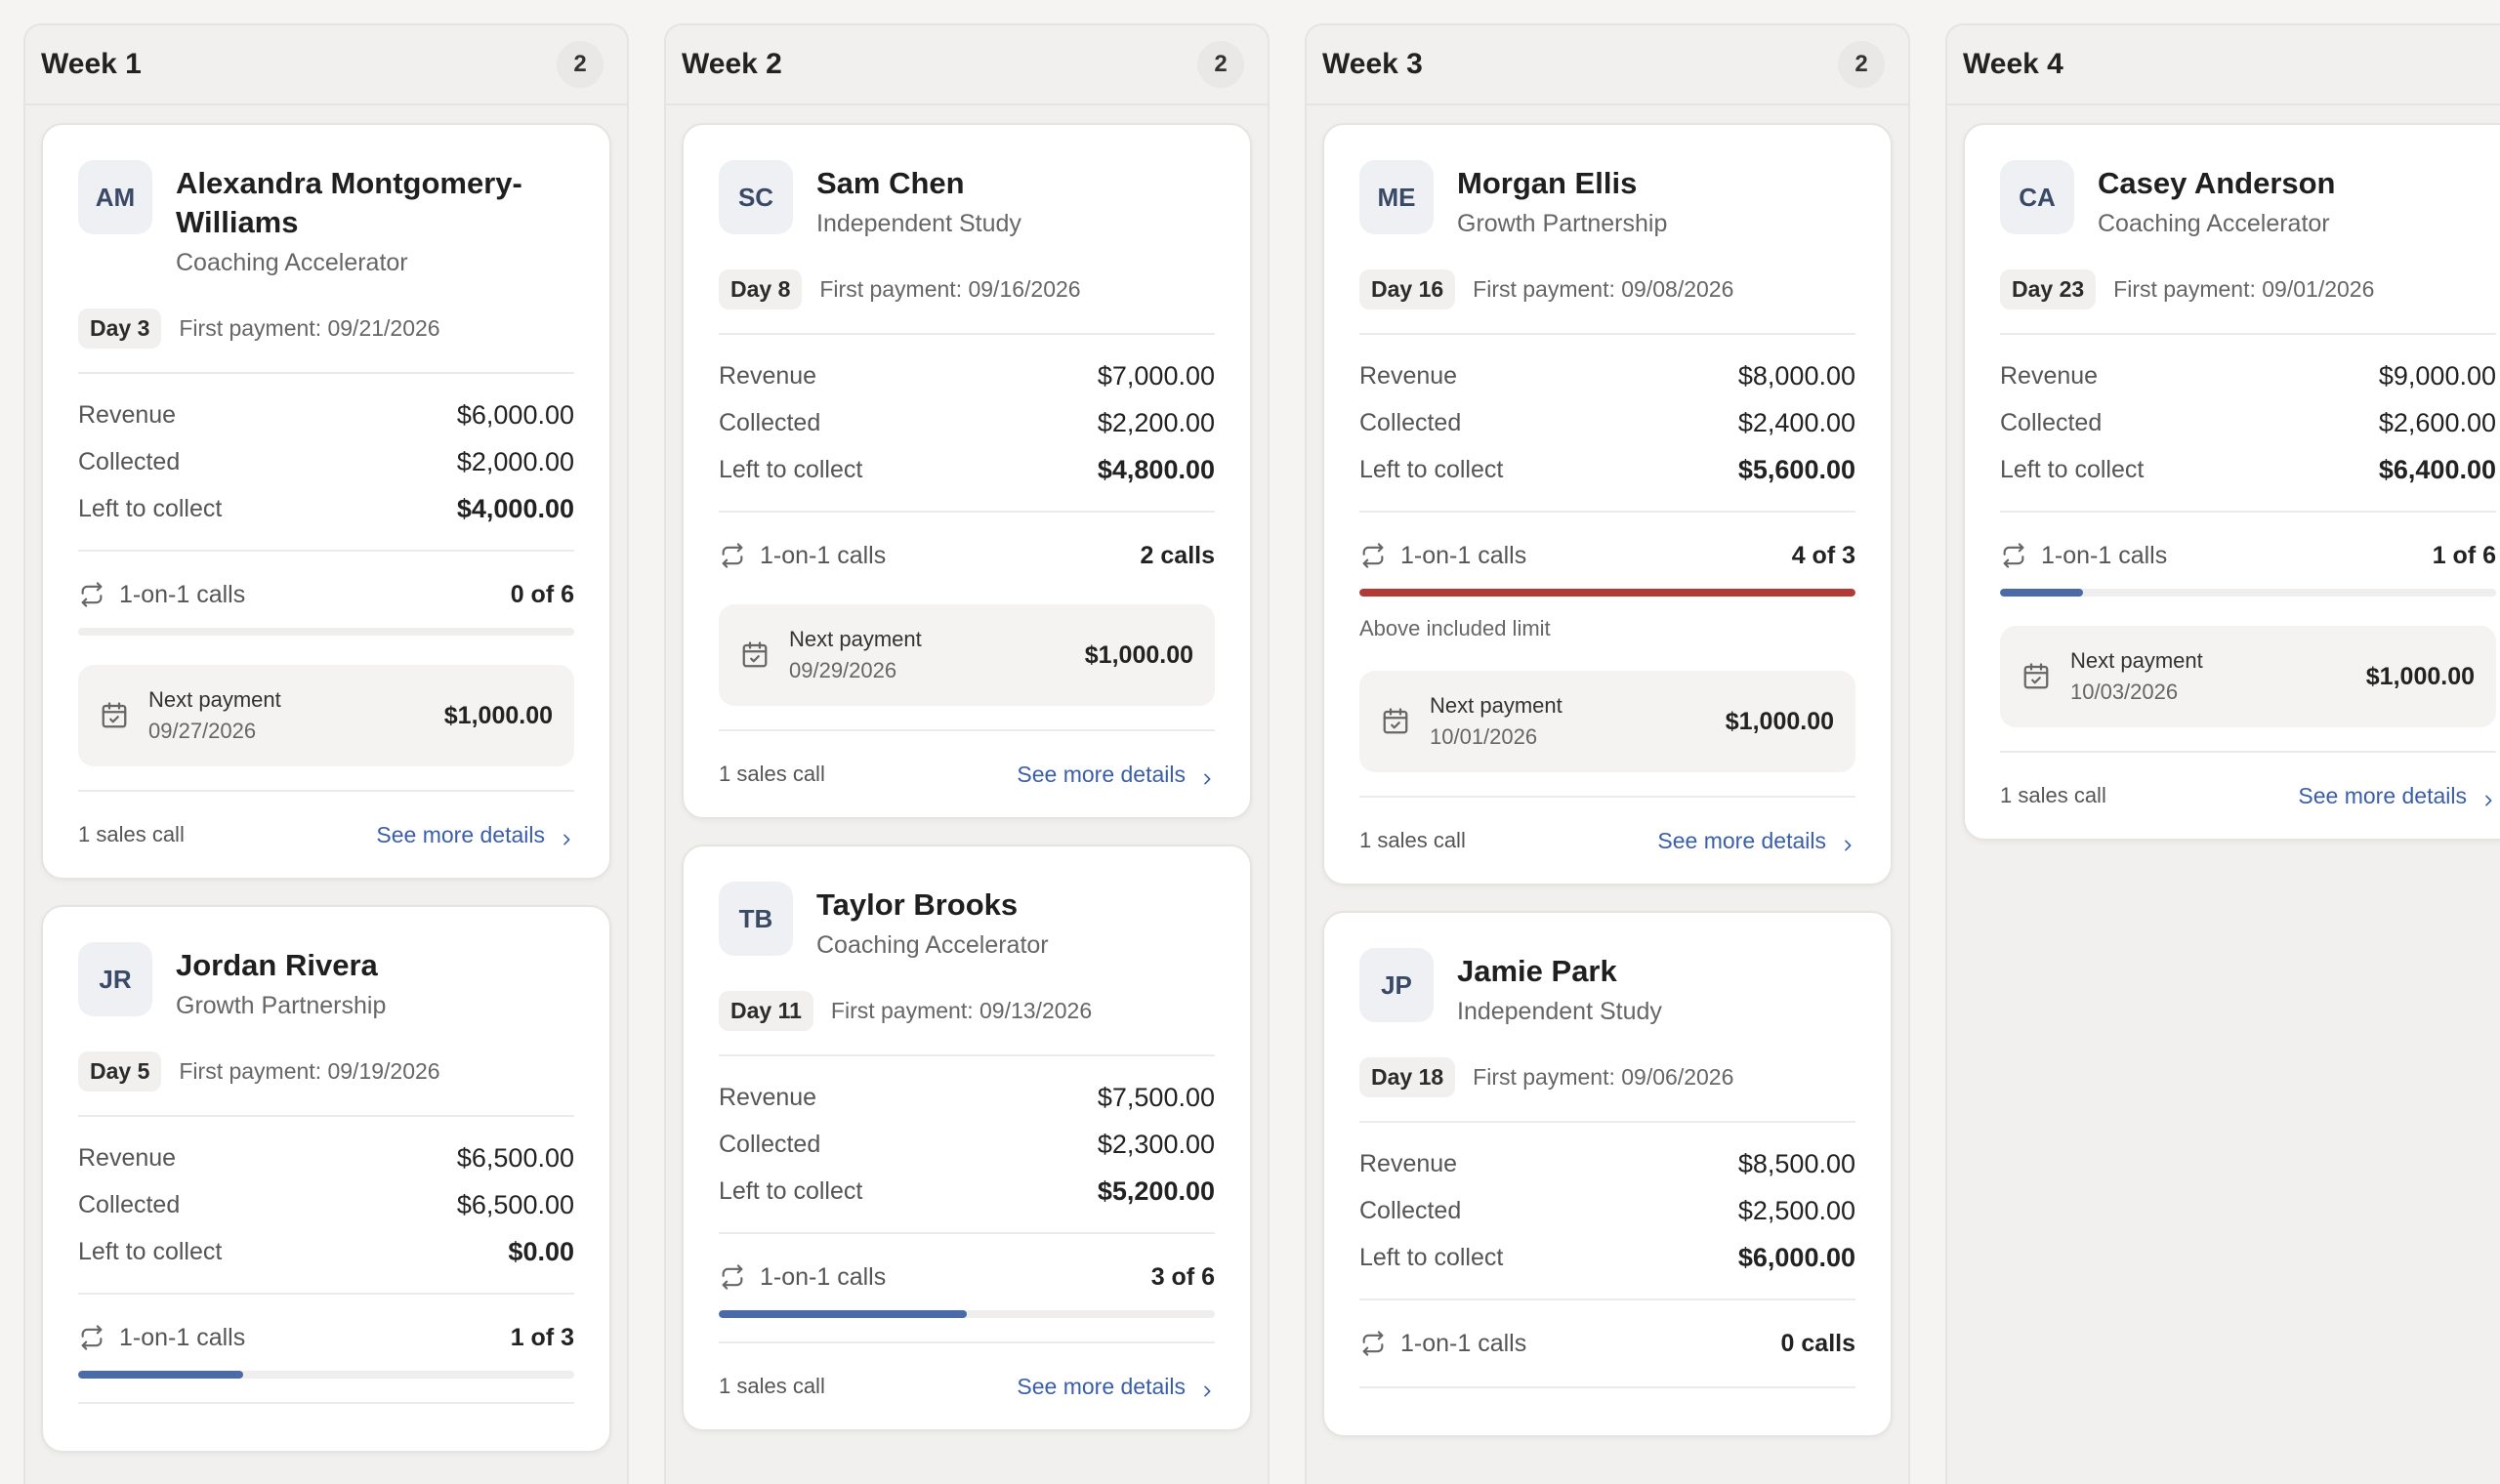 This screenshot has width=2500, height=1484. I want to click on left-row: Left to collect $5,200.00, so click(967, 1192).